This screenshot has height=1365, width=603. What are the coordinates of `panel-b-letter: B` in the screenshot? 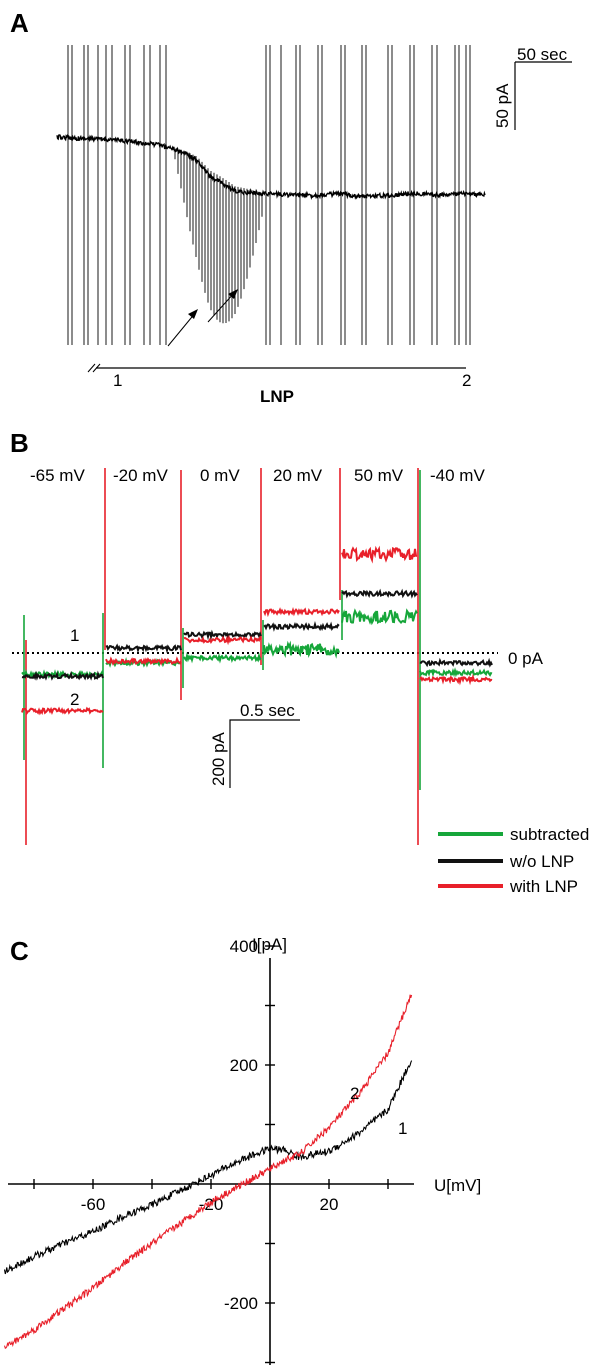 It's located at (19, 443).